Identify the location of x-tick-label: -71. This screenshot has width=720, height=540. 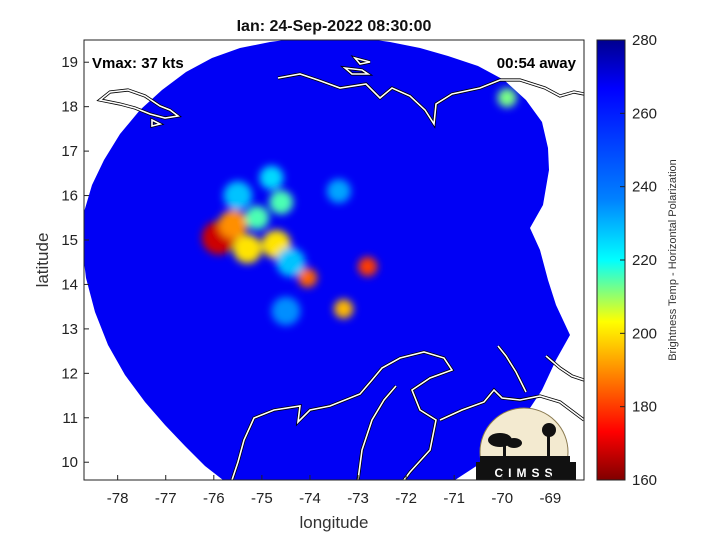
(454, 498).